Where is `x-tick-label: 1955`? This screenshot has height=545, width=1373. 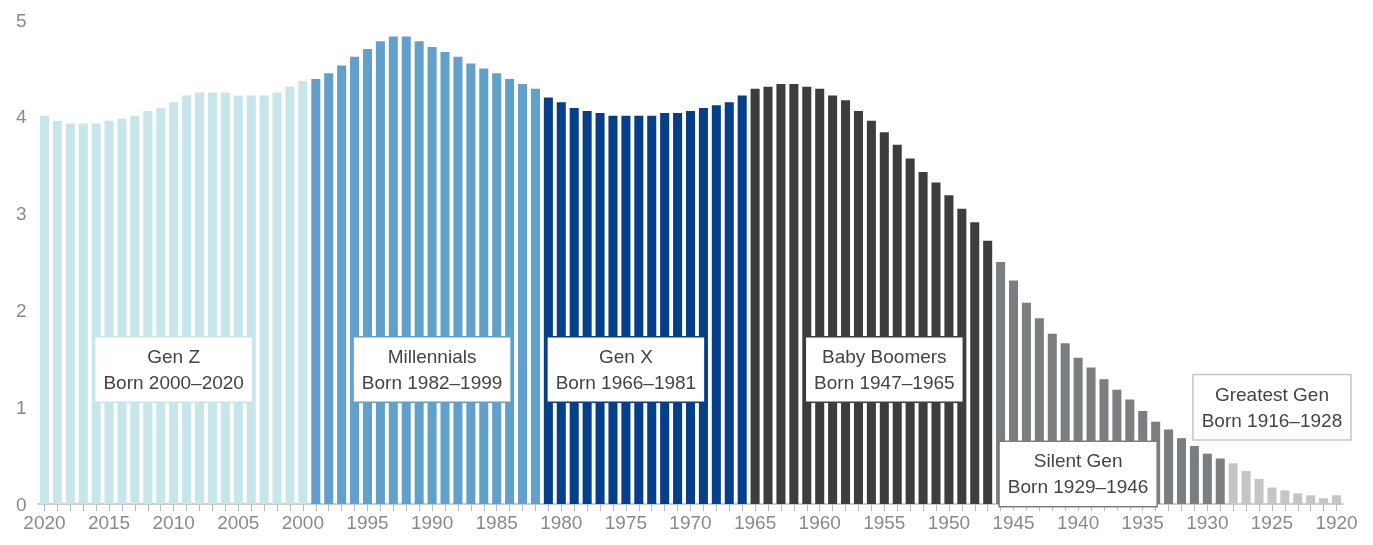
x-tick-label: 1955 is located at coordinates (884, 522).